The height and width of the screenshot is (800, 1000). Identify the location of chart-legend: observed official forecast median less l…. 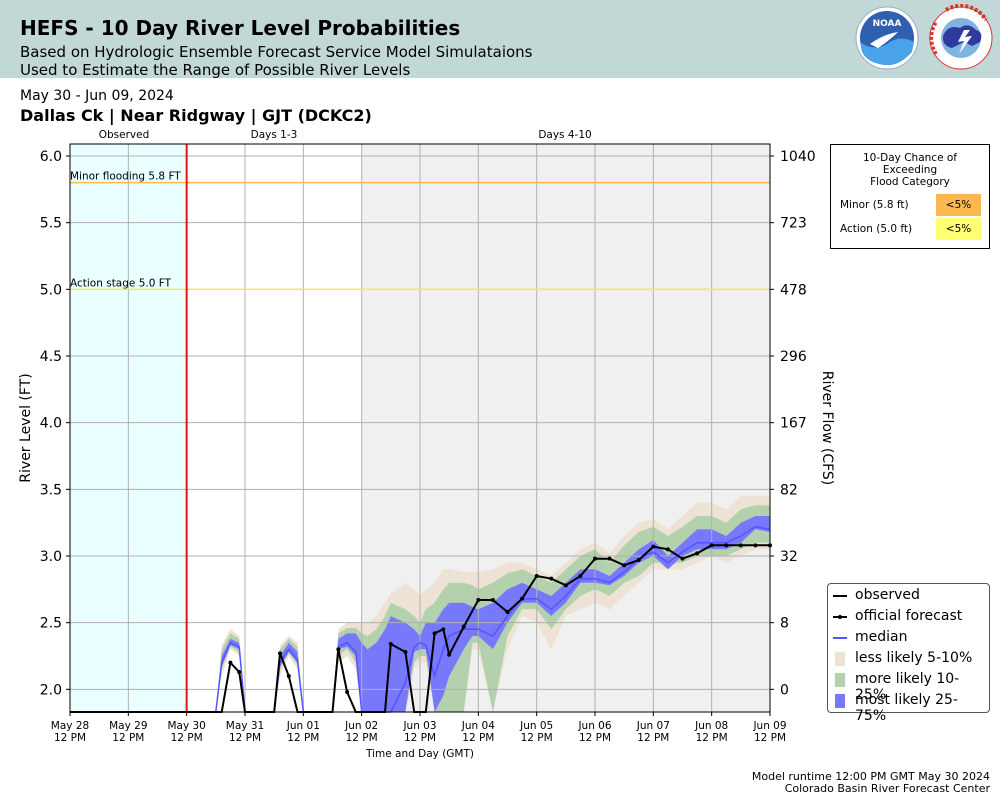
(908, 653).